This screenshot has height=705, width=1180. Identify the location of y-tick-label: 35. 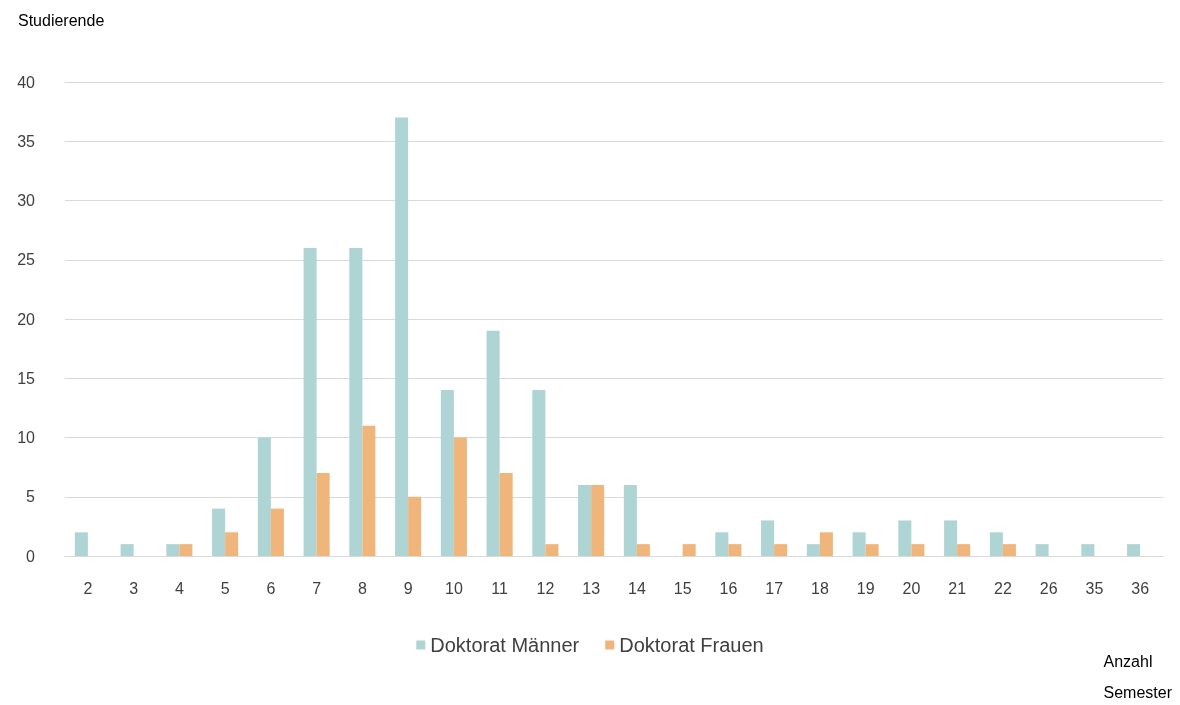
(26, 141).